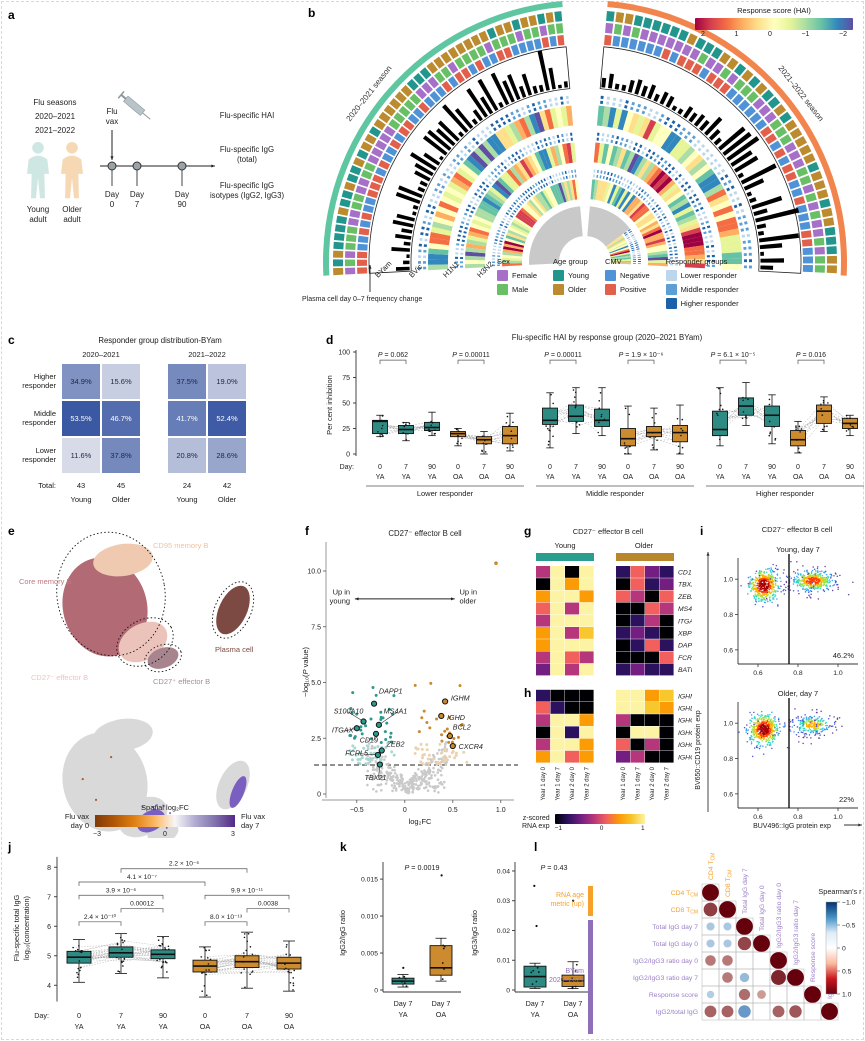 The image size is (865, 1041). I want to click on svg-text: Day 7, so click(403, 1003).